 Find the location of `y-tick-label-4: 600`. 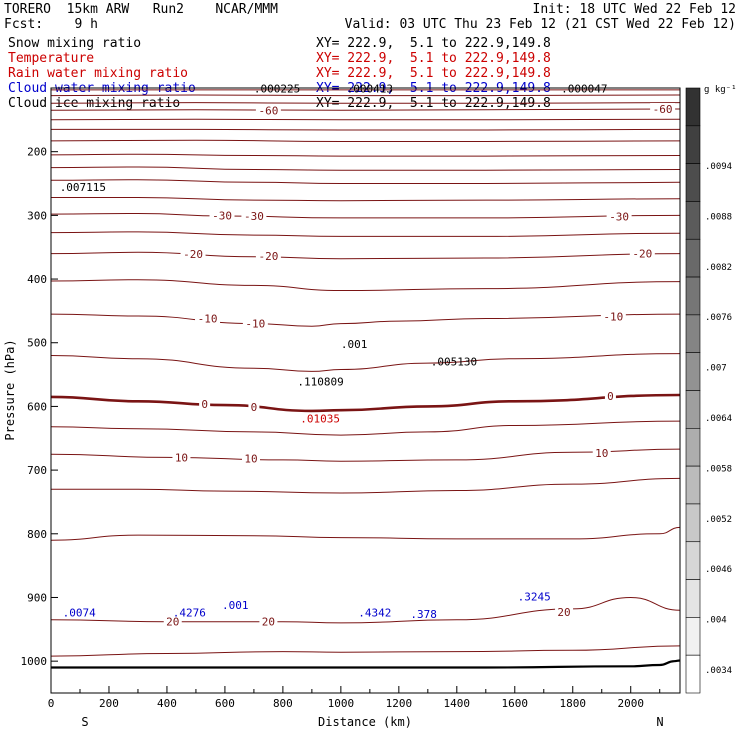

y-tick-label-4: 600 is located at coordinates (37, 406).